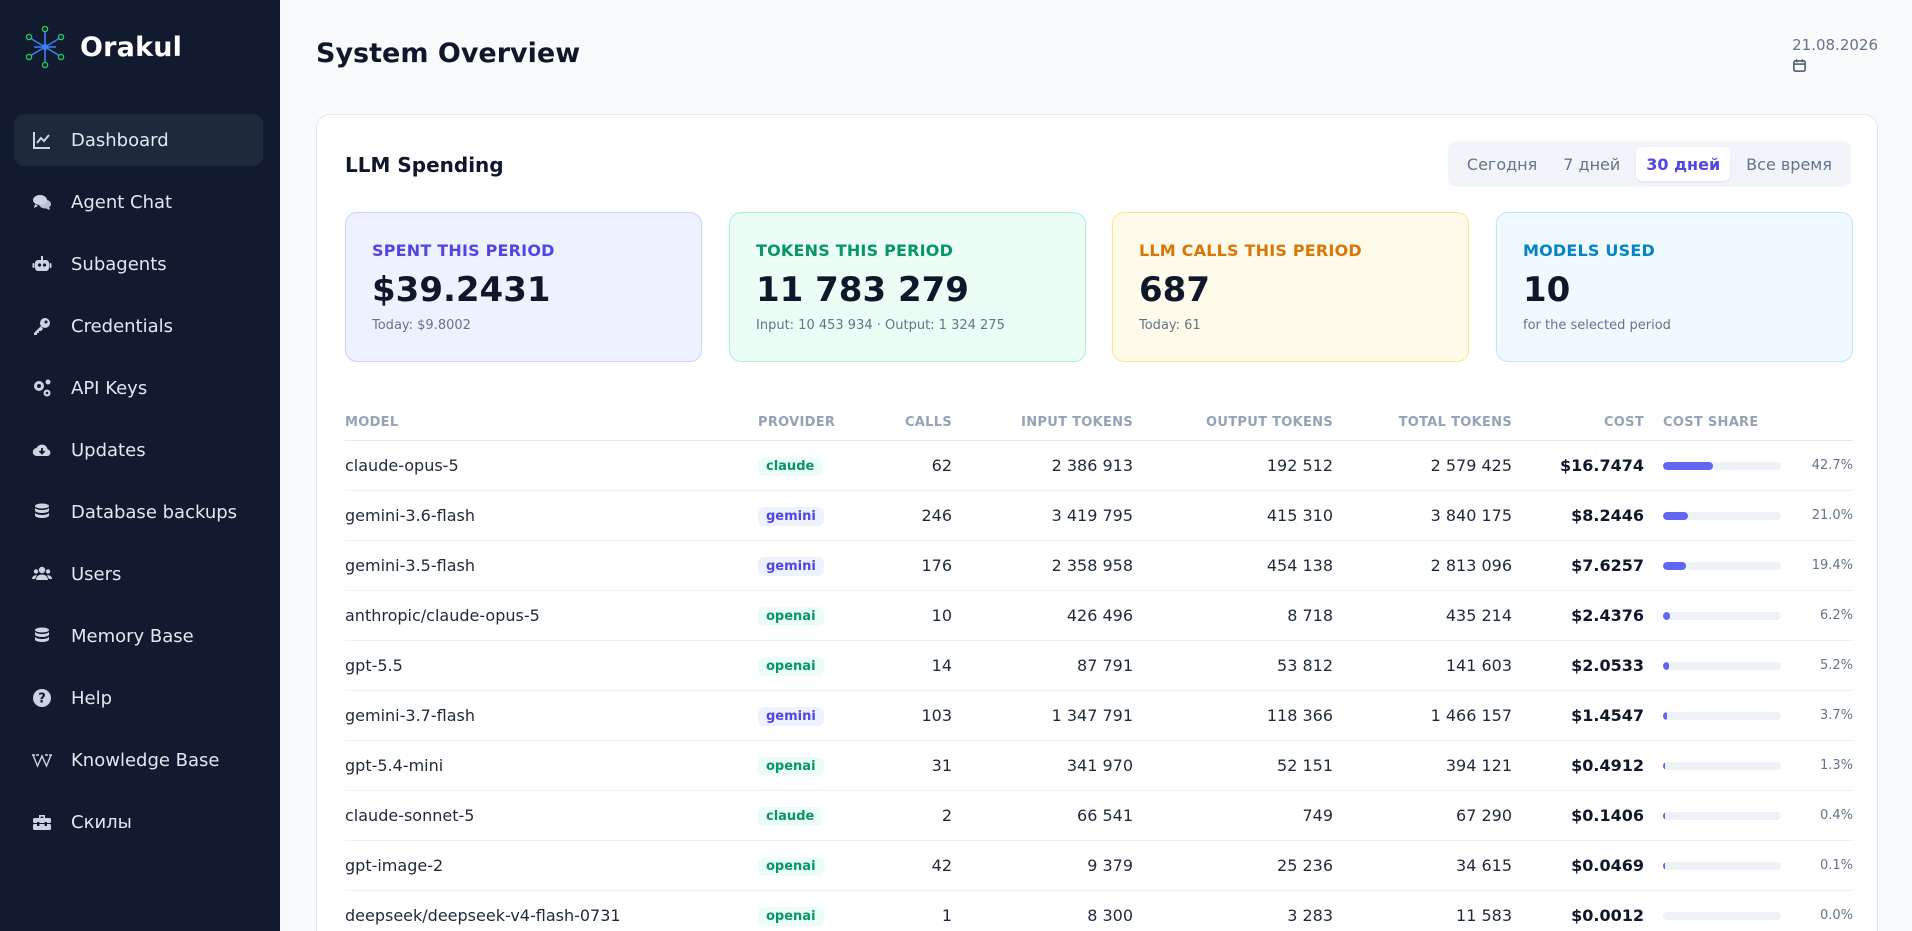 This screenshot has height=931, width=1912. I want to click on cost-share-cell: 42.7%, so click(1748, 465).